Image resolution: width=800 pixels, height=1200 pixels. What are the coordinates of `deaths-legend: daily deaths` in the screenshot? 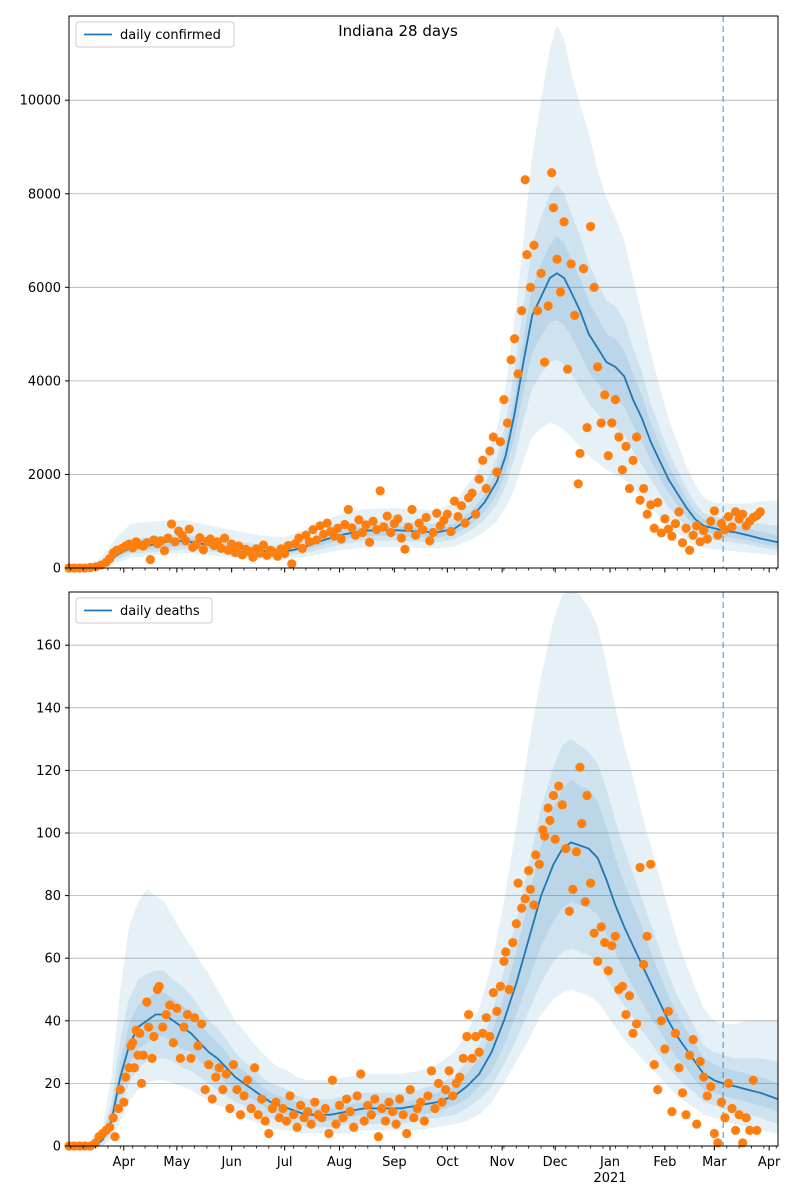 It's located at (144, 610).